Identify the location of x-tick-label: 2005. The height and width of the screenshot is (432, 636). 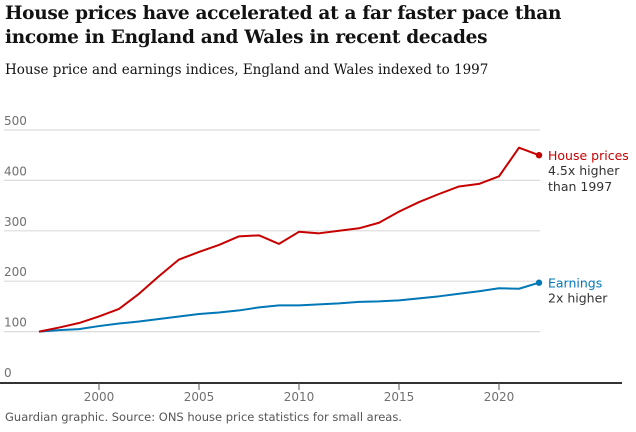
(199, 397).